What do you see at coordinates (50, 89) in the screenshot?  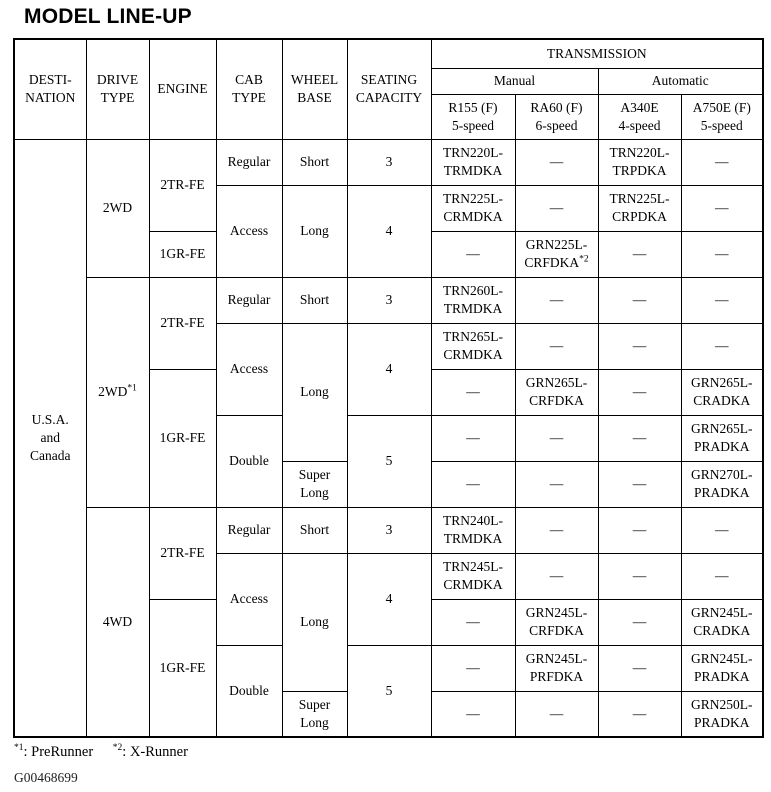 I see `col-header-destination: DESTI-NATION` at bounding box center [50, 89].